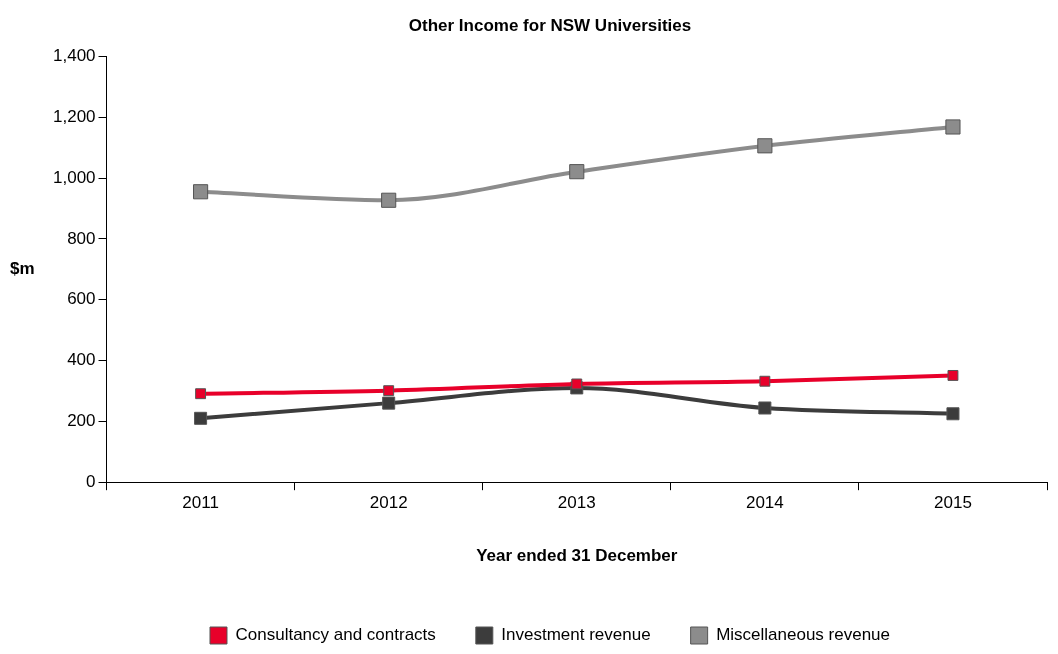 This screenshot has width=1058, height=654. What do you see at coordinates (764, 503) in the screenshot?
I see `x-tick-label: 2014` at bounding box center [764, 503].